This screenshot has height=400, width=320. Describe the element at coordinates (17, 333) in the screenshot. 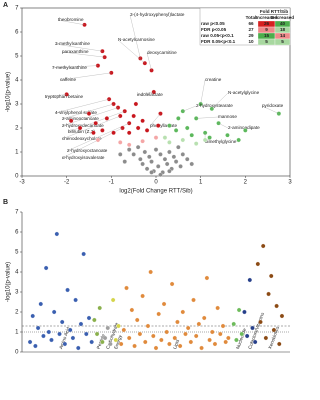

I see `y-tick-label: 1` at that location.